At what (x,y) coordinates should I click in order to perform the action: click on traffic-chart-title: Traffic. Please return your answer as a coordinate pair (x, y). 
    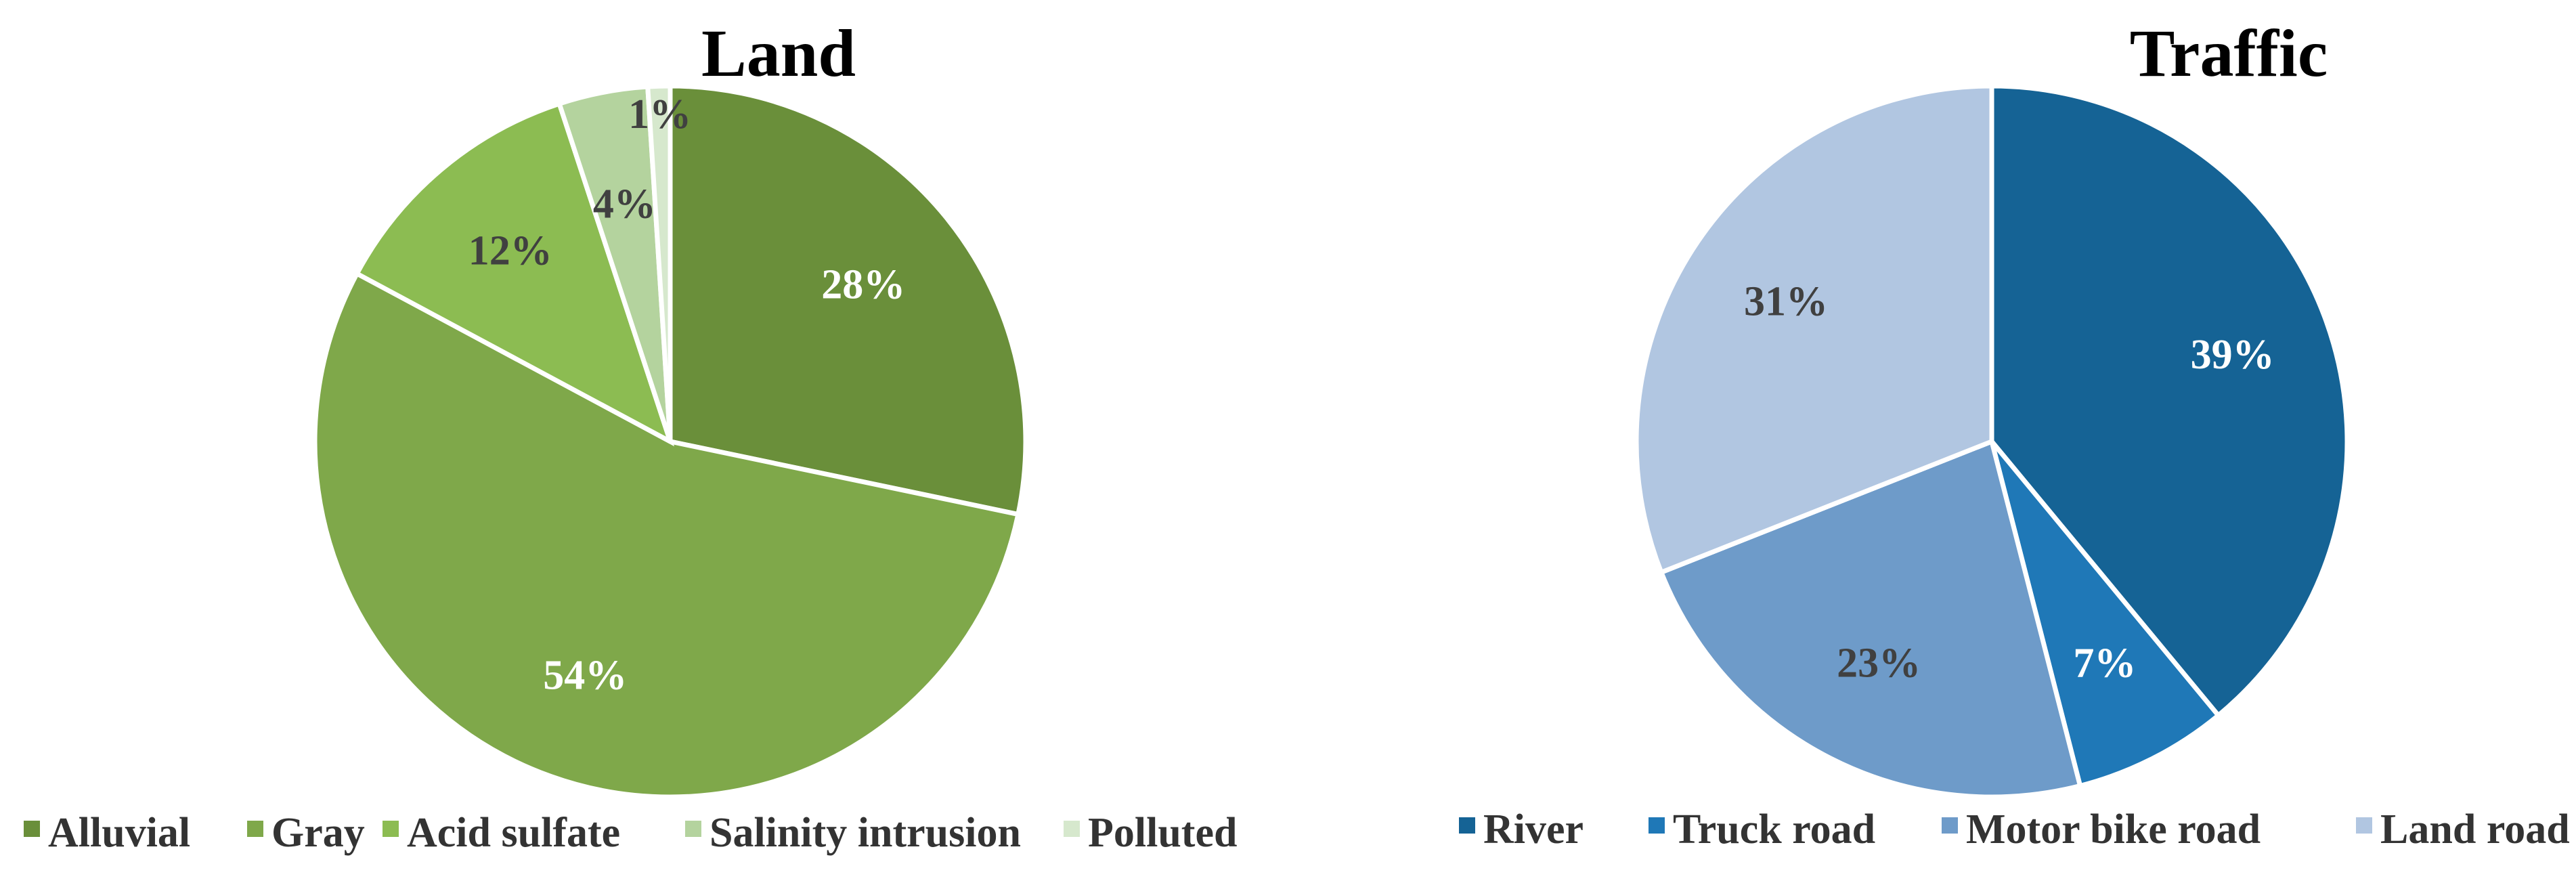
    Looking at the image, I should click on (2229, 53).